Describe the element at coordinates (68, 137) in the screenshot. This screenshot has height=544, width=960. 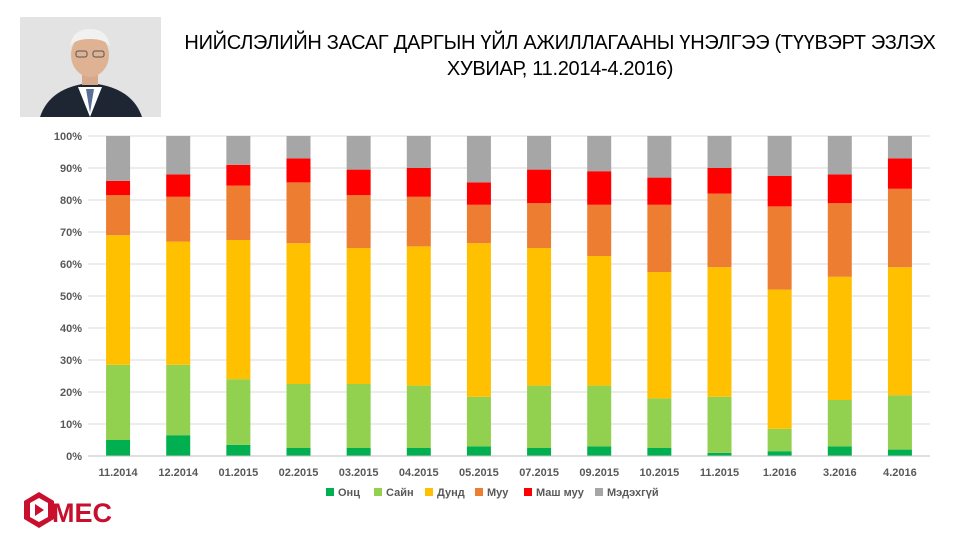
I see `y-tick-label: 100%` at that location.